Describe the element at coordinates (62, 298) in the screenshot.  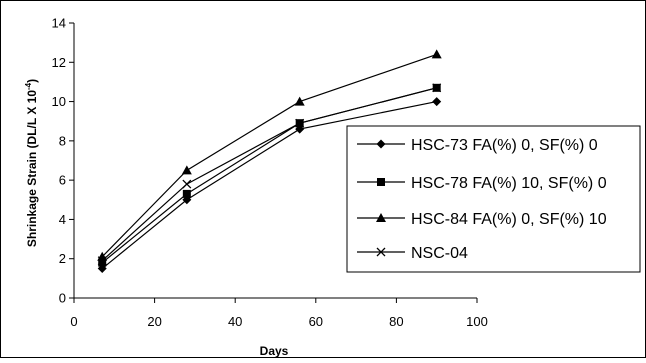
I see `y-tick-label: 0` at that location.